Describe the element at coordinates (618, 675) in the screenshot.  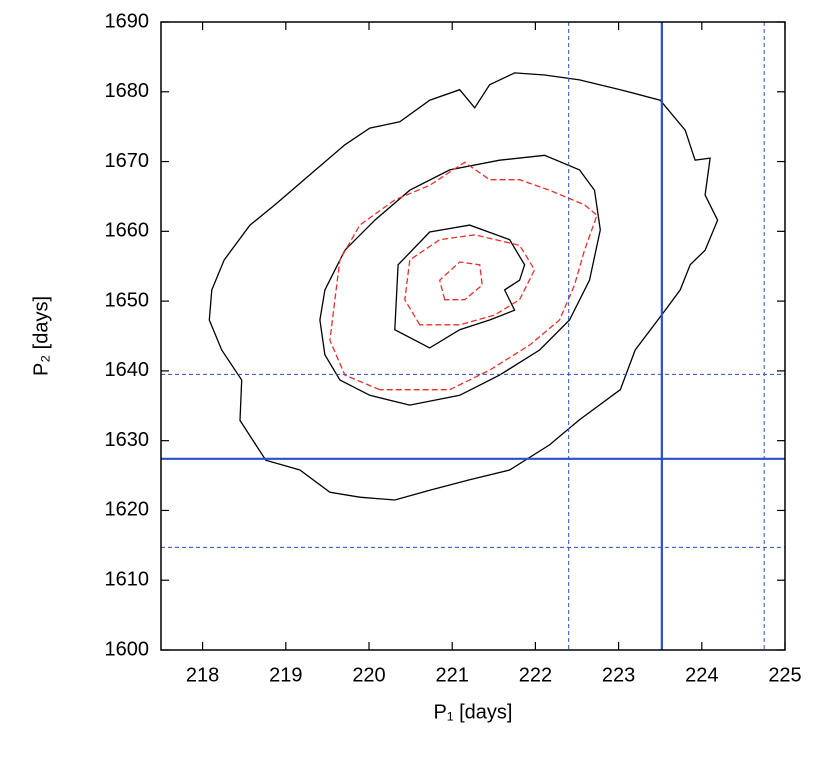
I see `x-tick-label: 223` at that location.